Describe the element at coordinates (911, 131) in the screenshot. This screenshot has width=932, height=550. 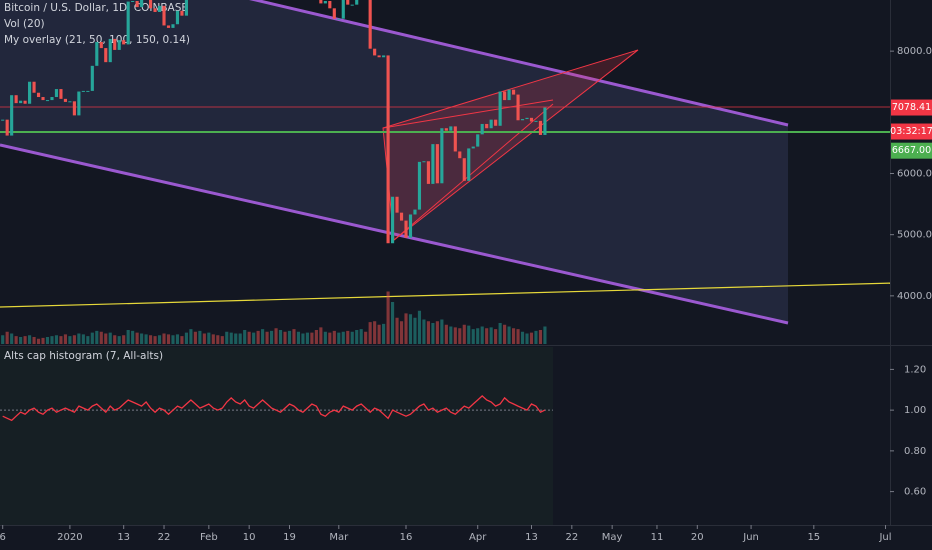
I see `price-badge-label: 03:32:17` at that location.